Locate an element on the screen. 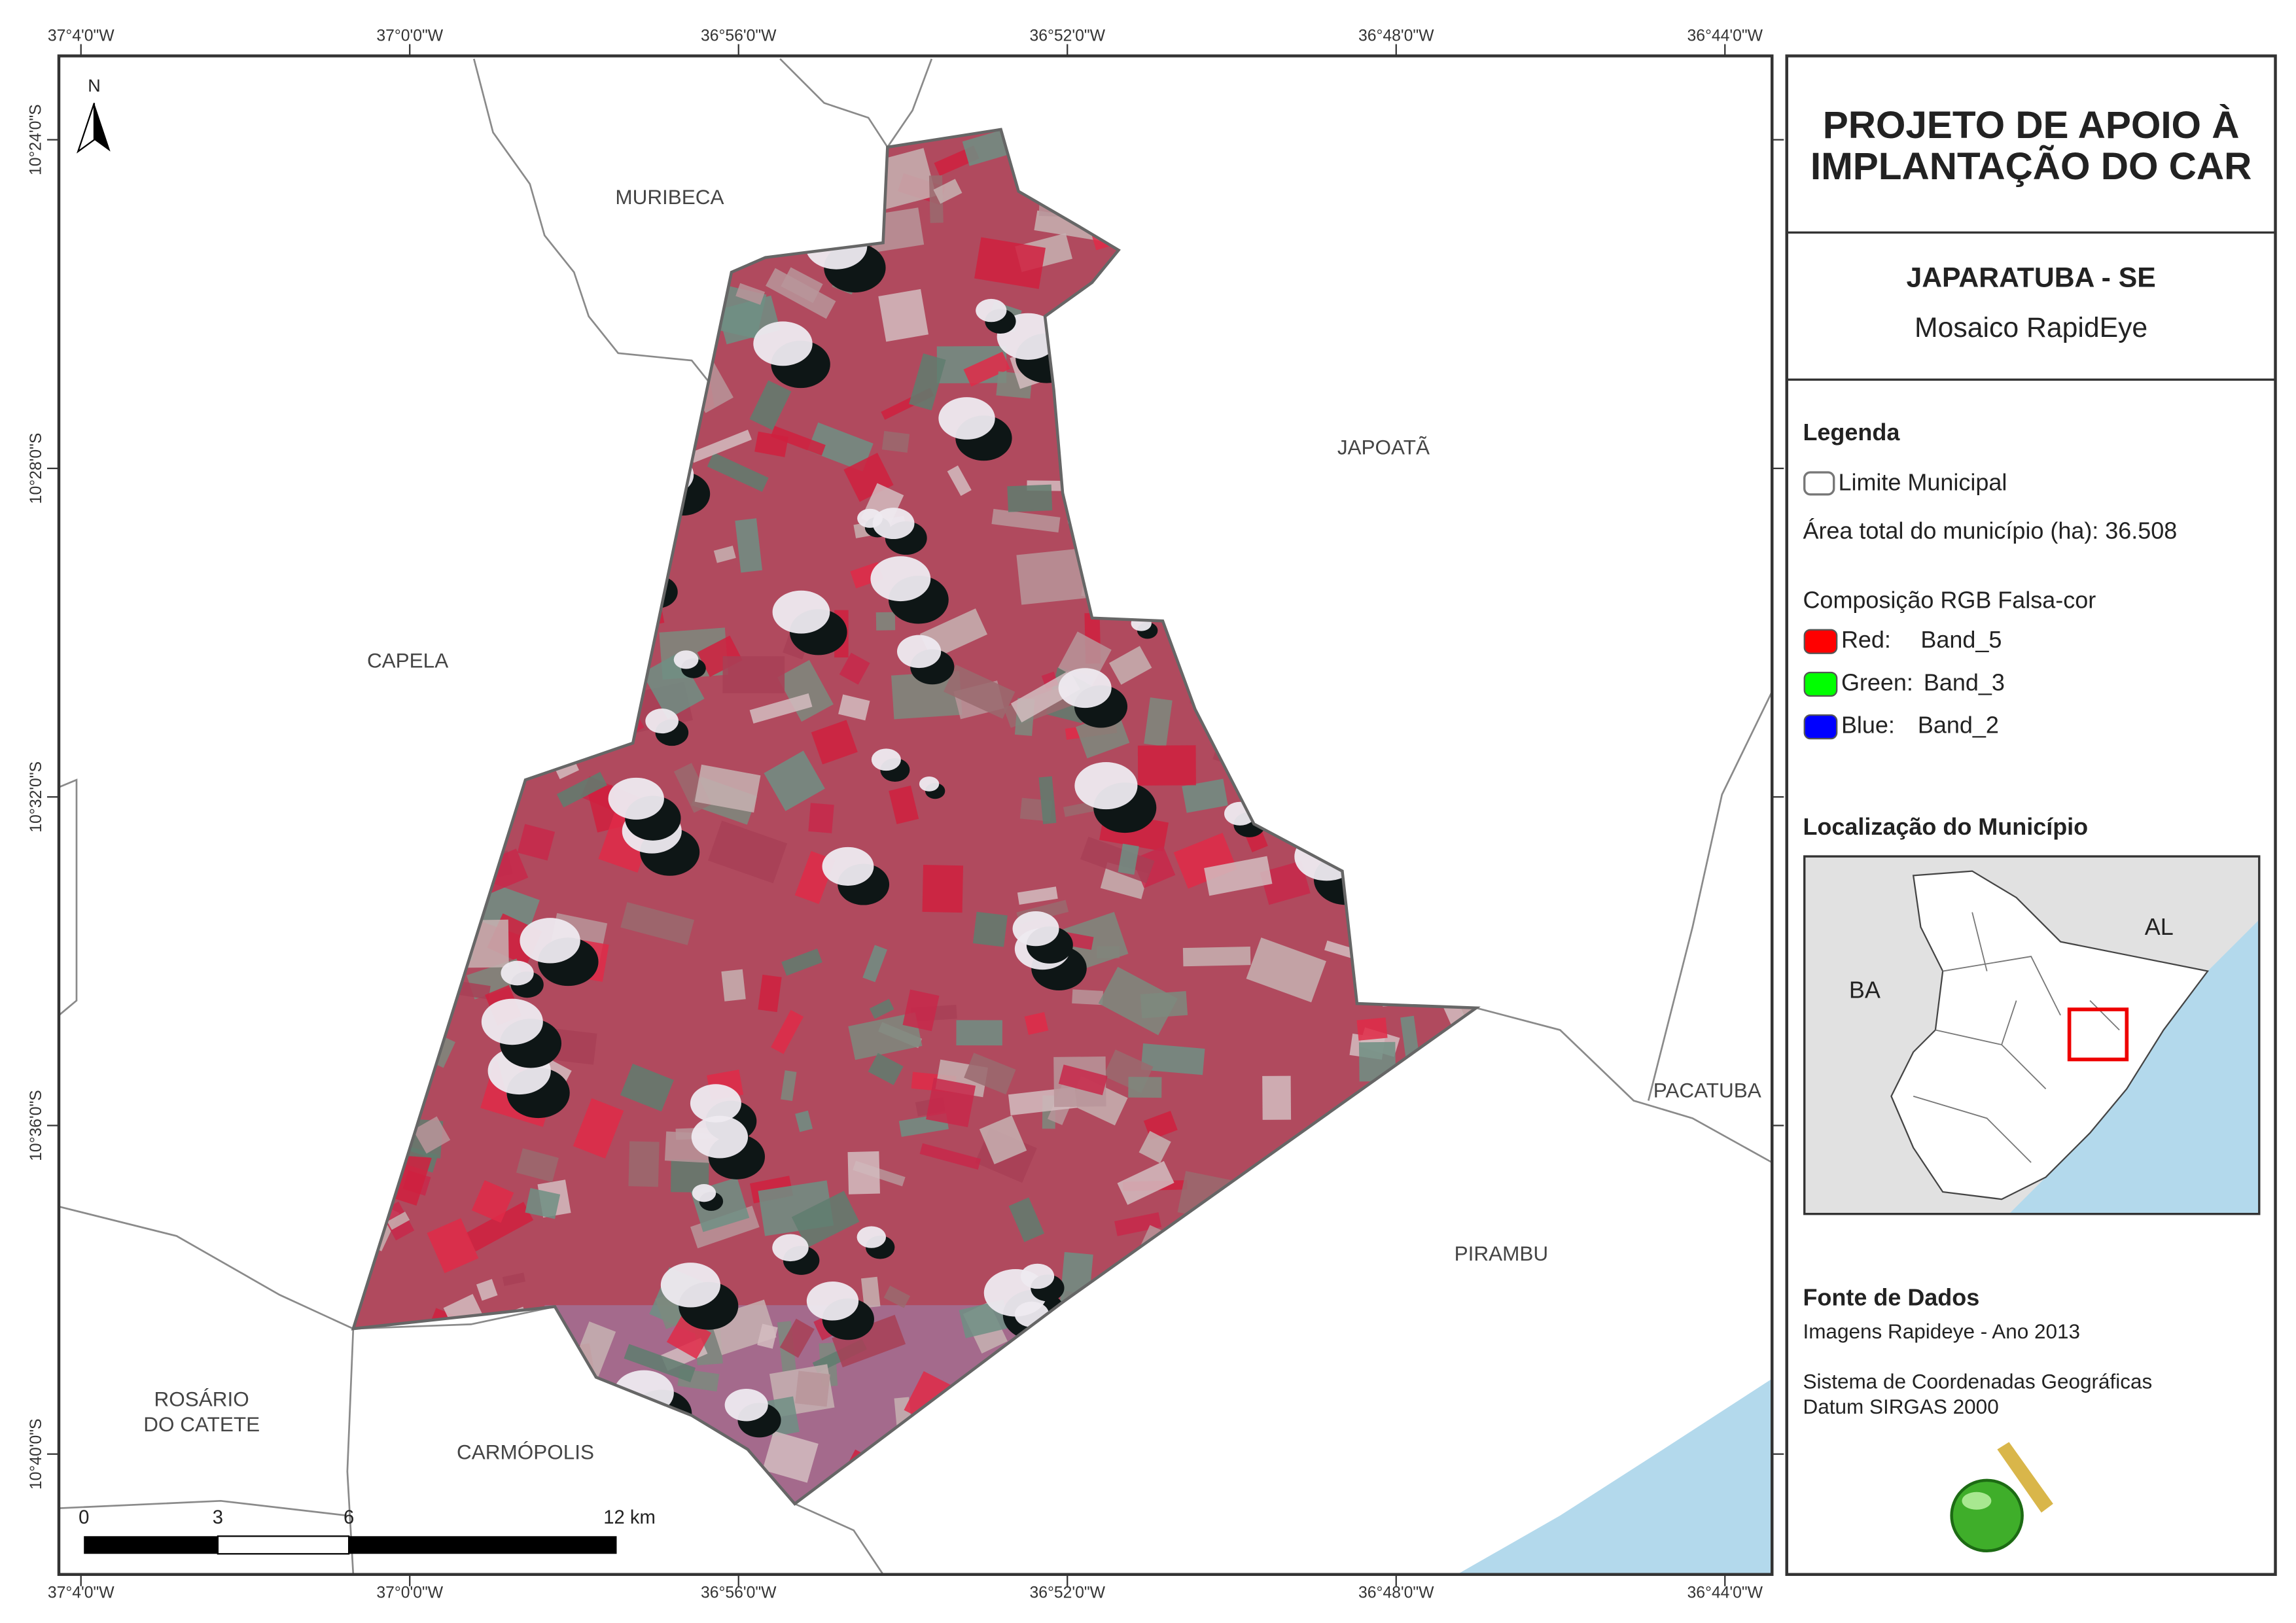 The width and height of the screenshot is (2296, 1623). logo-highlight is located at coordinates (1977, 1501).